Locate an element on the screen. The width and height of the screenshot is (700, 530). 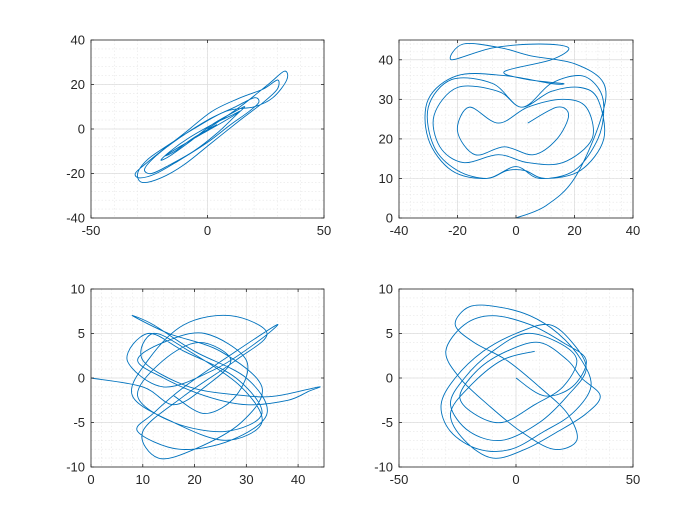
subplot-3: 0 10 20 30 40 -10 -5 0 5 10 is located at coordinates (195, 384).